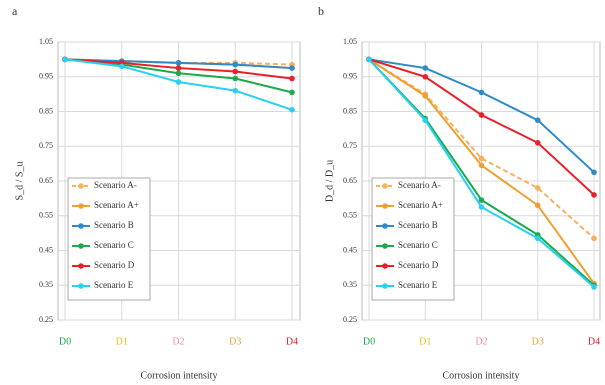  What do you see at coordinates (19, 181) in the screenshot?
I see `y-axis-title: S_d / S_u` at bounding box center [19, 181].